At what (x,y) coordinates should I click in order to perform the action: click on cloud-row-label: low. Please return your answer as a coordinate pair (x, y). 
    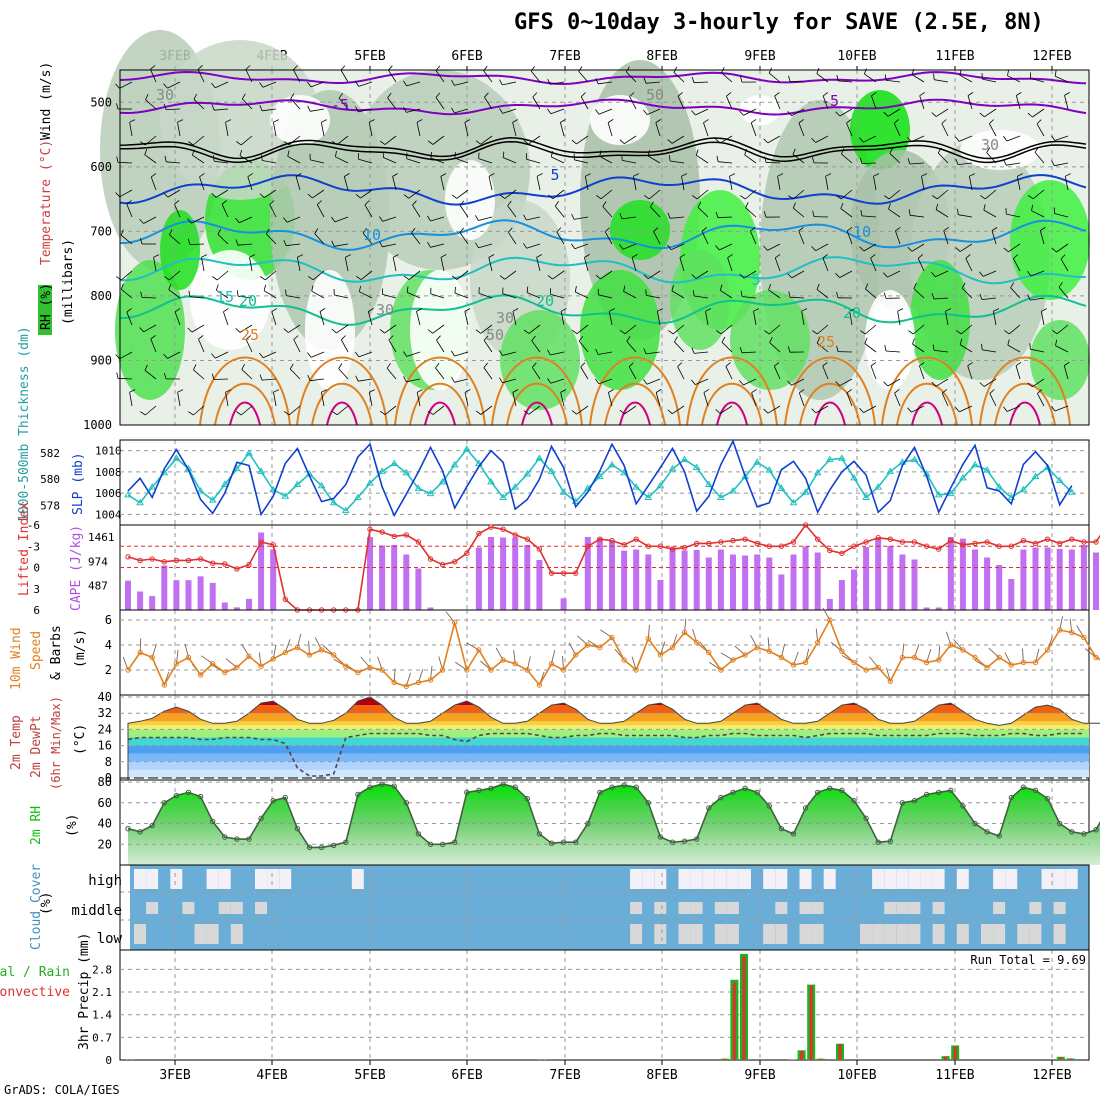
    Looking at the image, I should click on (110, 939).